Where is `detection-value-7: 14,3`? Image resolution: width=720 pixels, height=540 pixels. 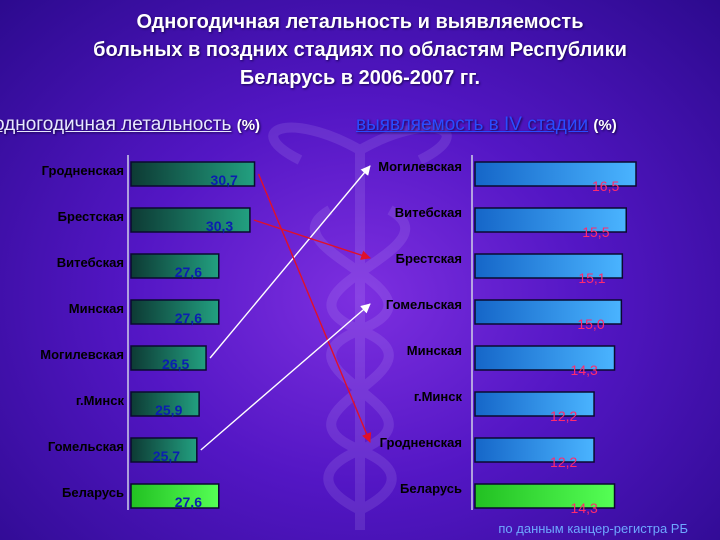 detection-value-7: 14,3 is located at coordinates (584, 508).